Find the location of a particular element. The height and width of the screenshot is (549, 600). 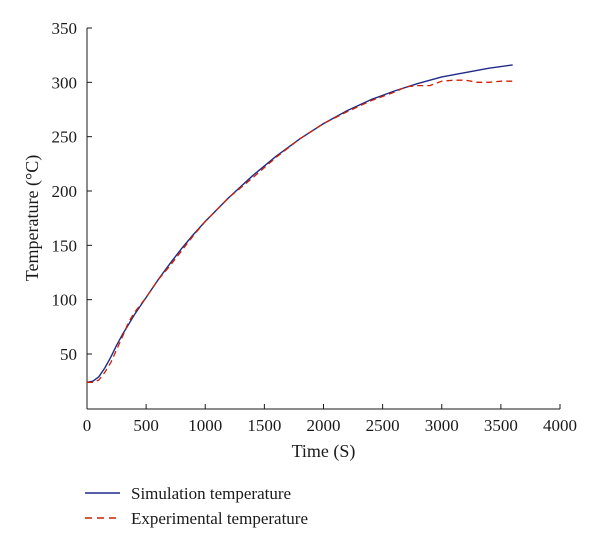

legend-label-experimental: Experimental temperature is located at coordinates (219, 518).